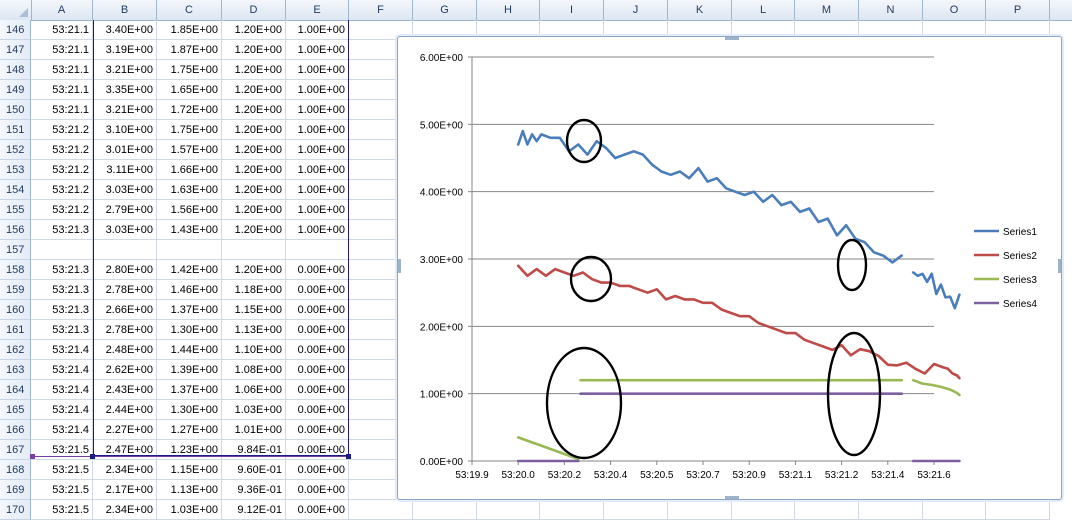 The width and height of the screenshot is (1072, 520). What do you see at coordinates (381, 10) in the screenshot?
I see `column-header-f: F` at bounding box center [381, 10].